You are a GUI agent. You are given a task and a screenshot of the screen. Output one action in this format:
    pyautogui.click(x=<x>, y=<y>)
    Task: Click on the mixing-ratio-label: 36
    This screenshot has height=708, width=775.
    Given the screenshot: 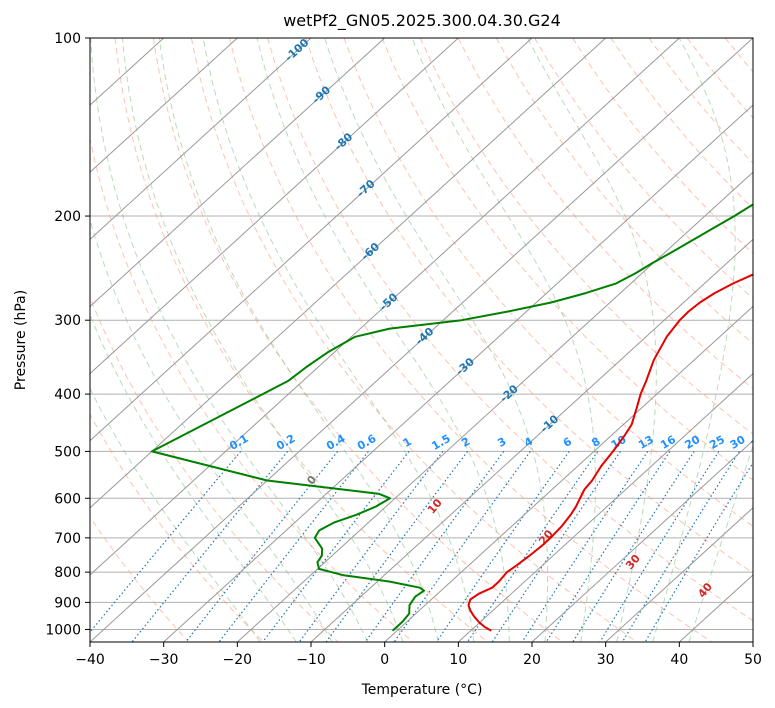 What is the action you would take?
    pyautogui.click(x=758, y=442)
    